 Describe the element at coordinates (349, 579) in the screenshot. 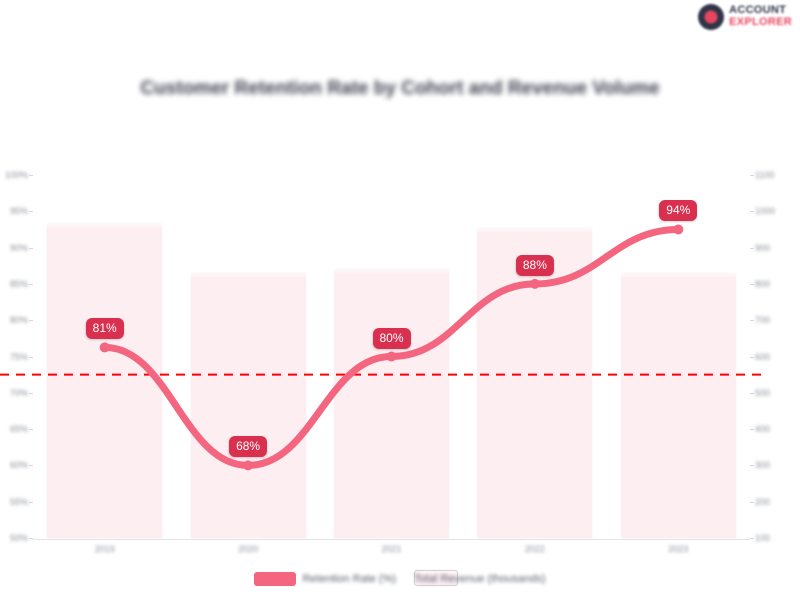

I see `legend-label-0: Retention Rate (%)` at that location.